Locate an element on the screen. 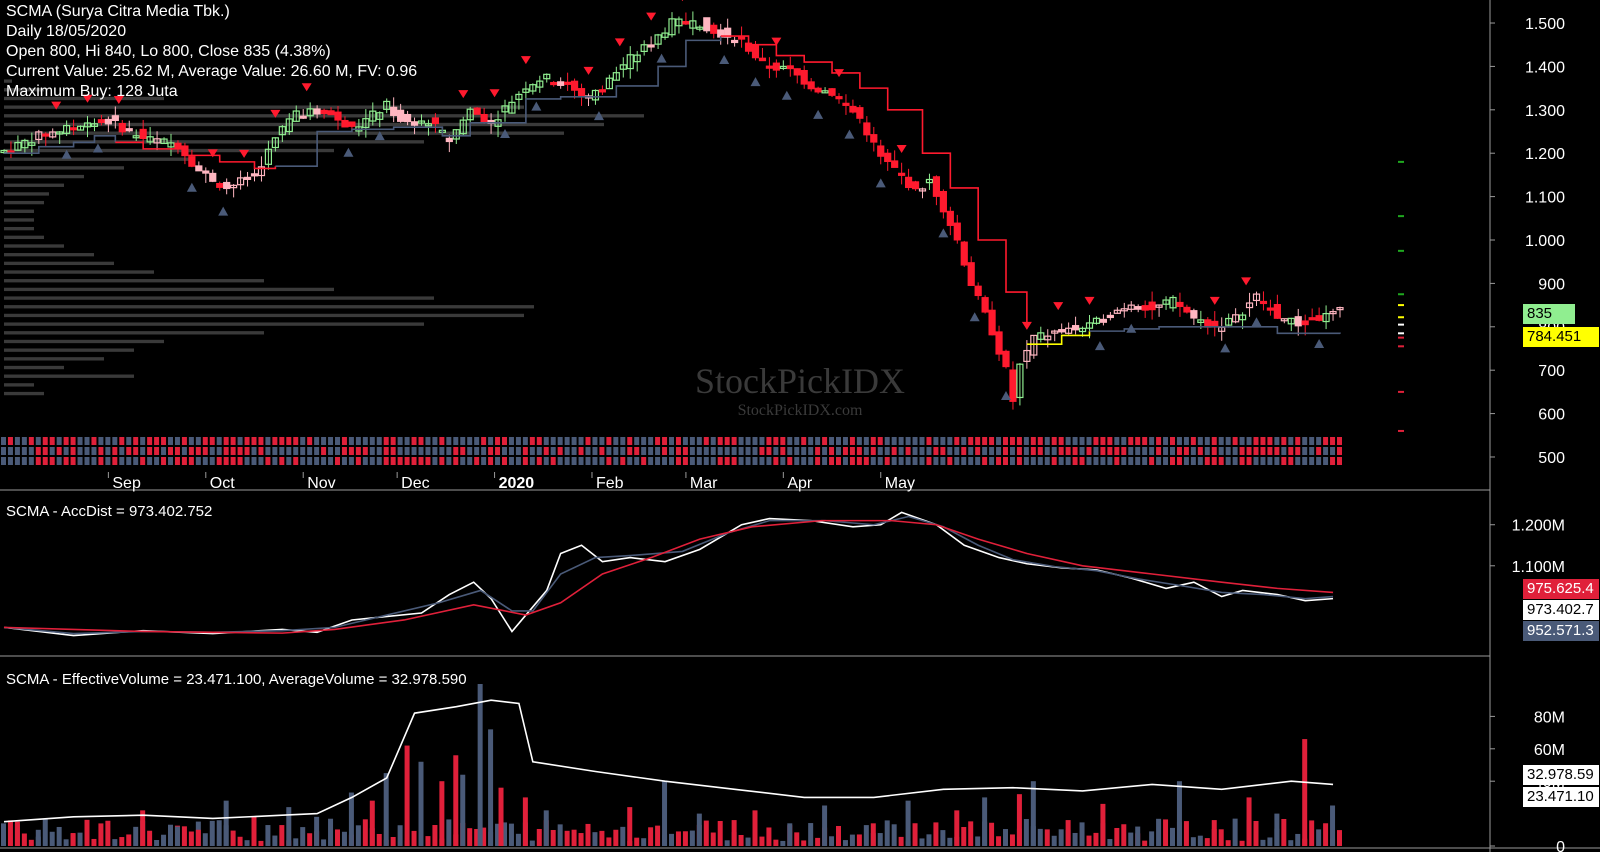  volume-tick-label: 60M is located at coordinates (1549, 750).